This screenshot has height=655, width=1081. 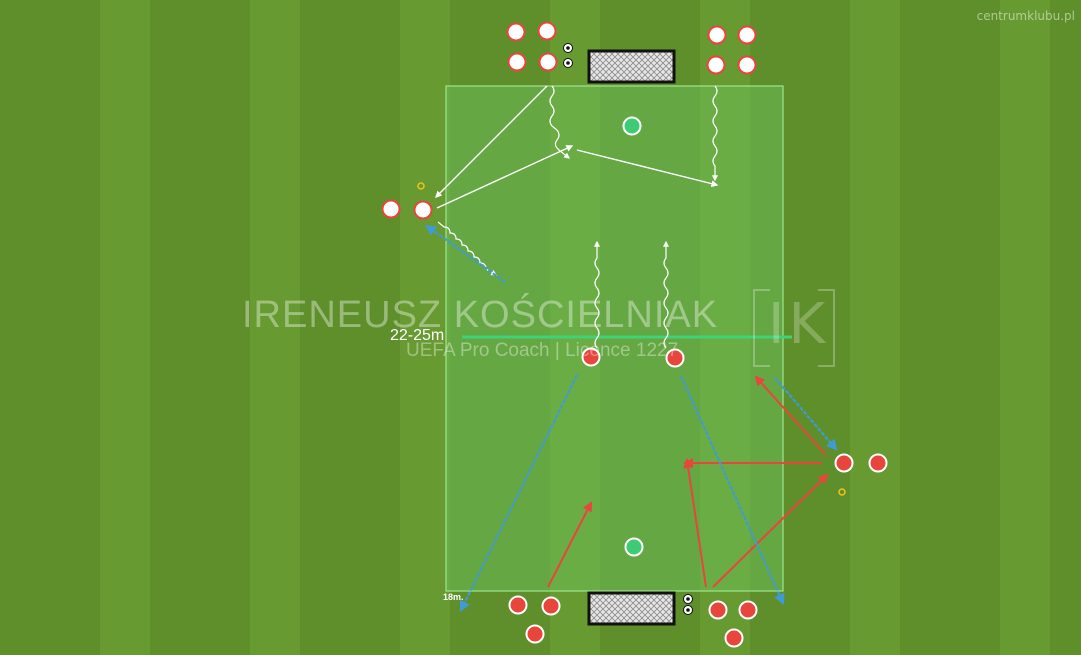 What do you see at coordinates (480, 315) in the screenshot?
I see `watermark-name: IRENEUSZ KOŚCIELNIAK` at bounding box center [480, 315].